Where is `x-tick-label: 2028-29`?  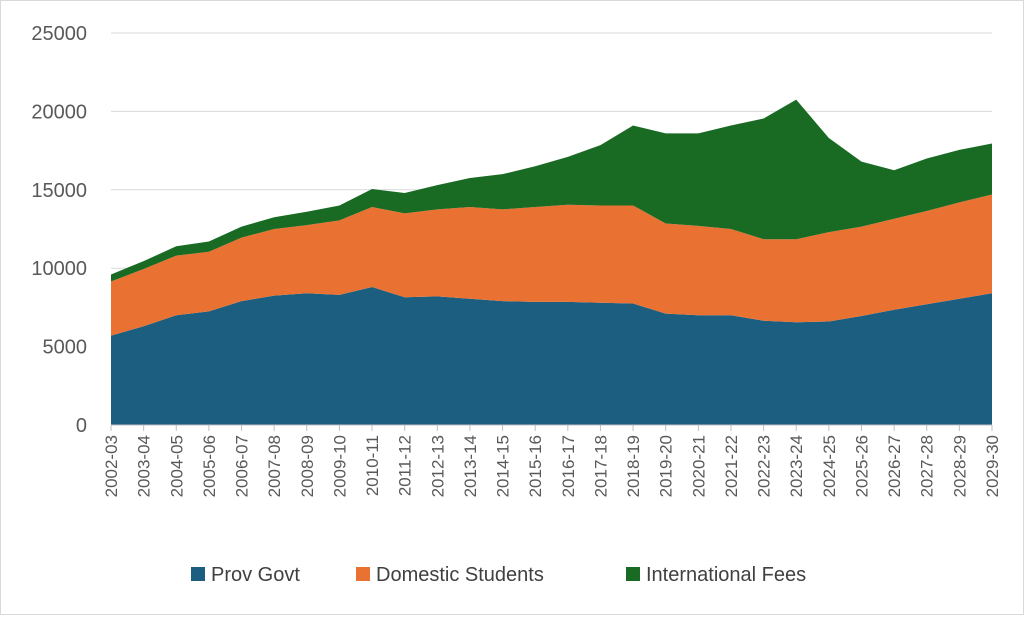 x-tick-label: 2028-29 is located at coordinates (959, 466).